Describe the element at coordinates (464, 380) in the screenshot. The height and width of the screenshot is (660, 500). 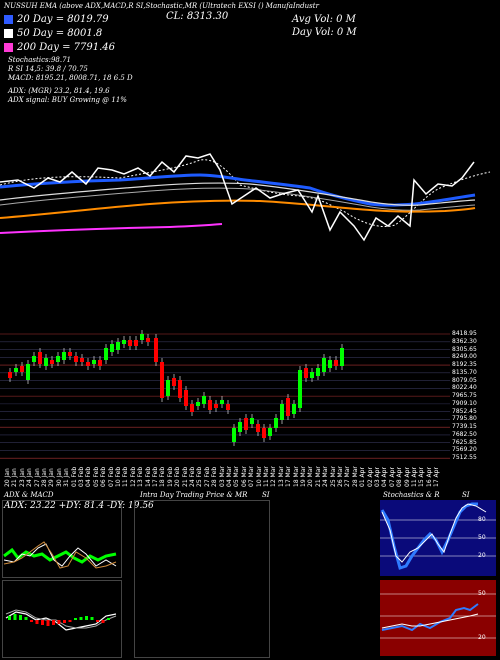
I see `price-level-label: 8079.05` at that location.